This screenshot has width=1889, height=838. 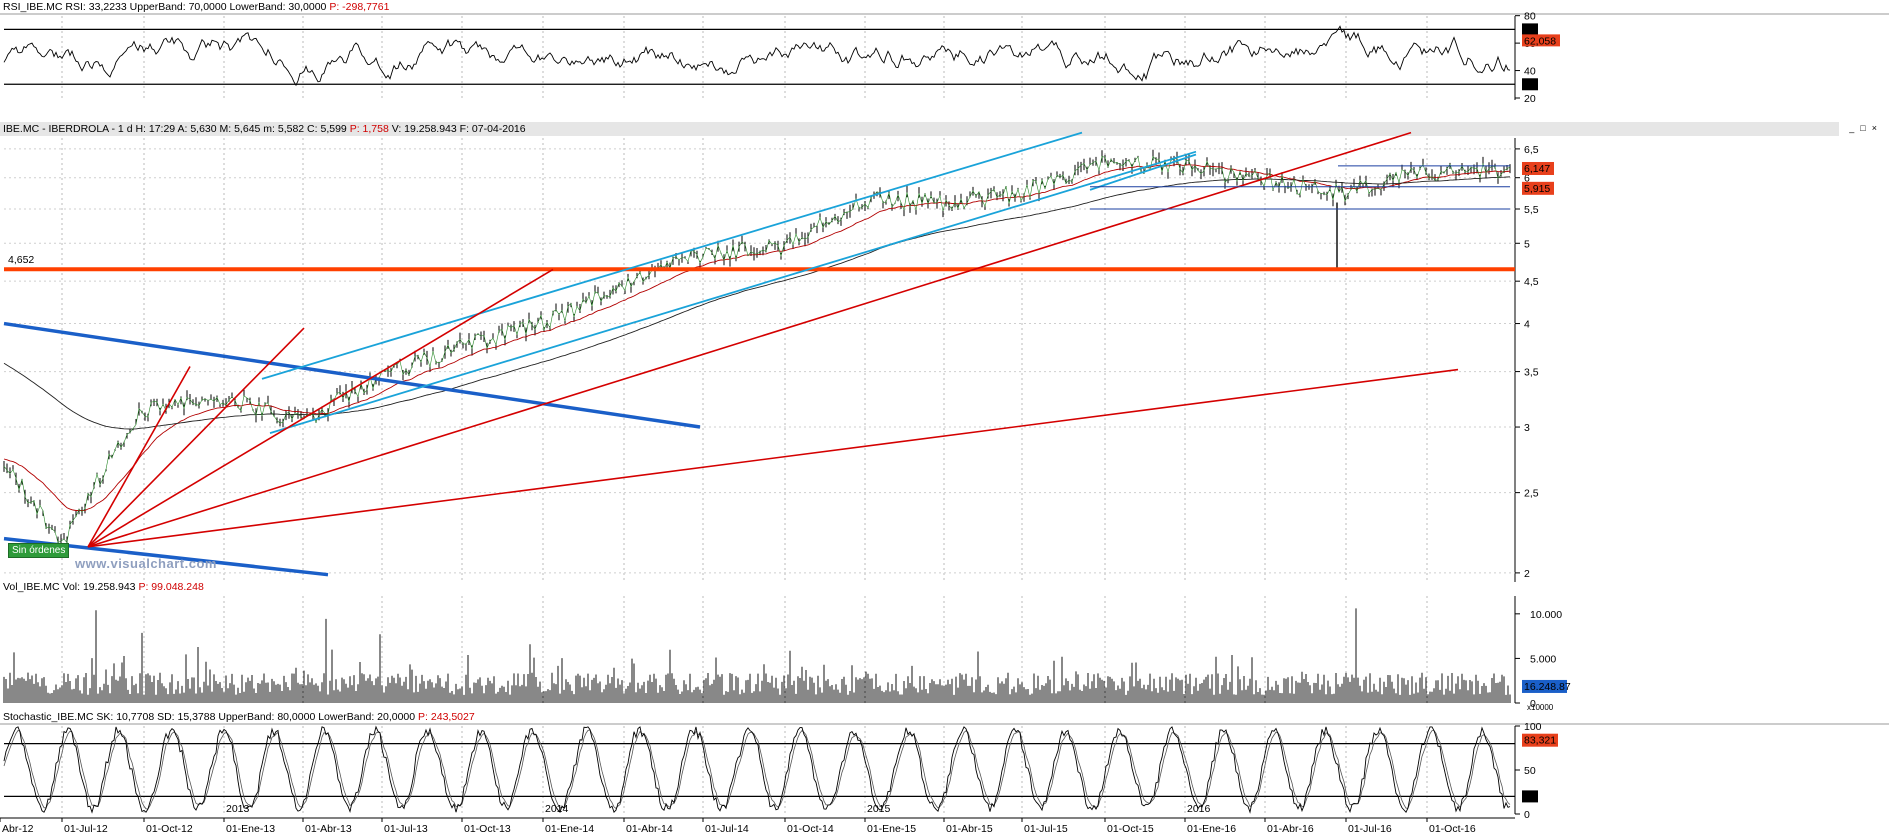 I want to click on stochastic-p-value: P: 243,5027, so click(x=446, y=717).